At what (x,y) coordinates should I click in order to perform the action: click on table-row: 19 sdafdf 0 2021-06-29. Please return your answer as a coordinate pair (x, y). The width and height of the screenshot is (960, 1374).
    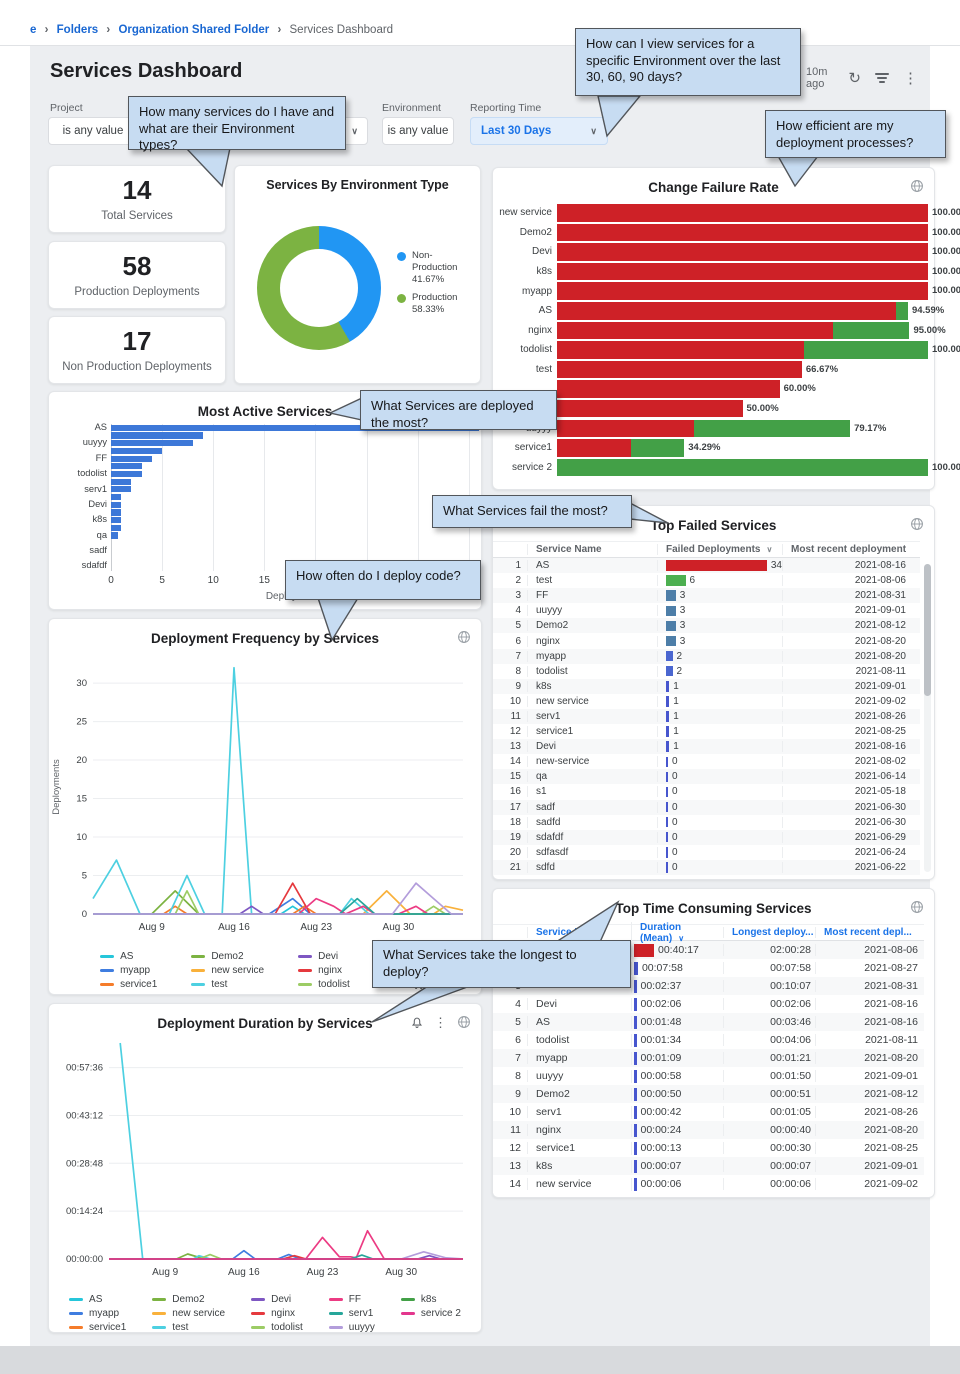
    Looking at the image, I should click on (706, 837).